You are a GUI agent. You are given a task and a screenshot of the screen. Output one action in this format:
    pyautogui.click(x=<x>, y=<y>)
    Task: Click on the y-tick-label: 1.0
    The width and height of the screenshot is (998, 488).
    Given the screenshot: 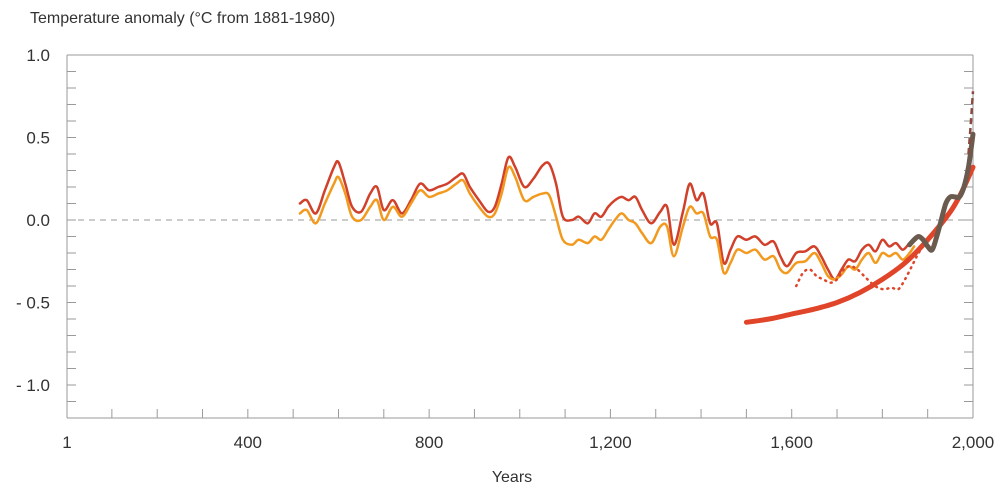 What is the action you would take?
    pyautogui.click(x=38, y=55)
    